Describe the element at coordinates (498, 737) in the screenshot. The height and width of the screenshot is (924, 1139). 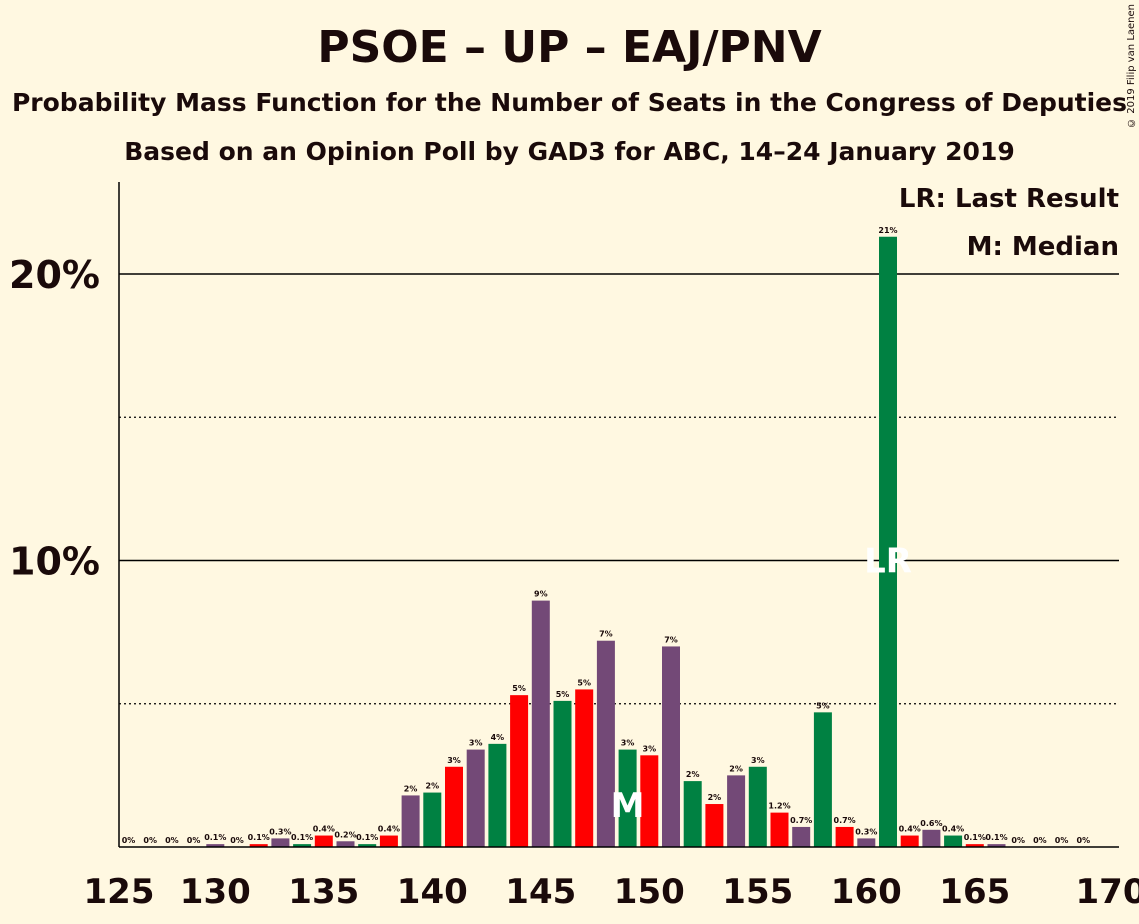
I see `data-label: 4%` at that location.